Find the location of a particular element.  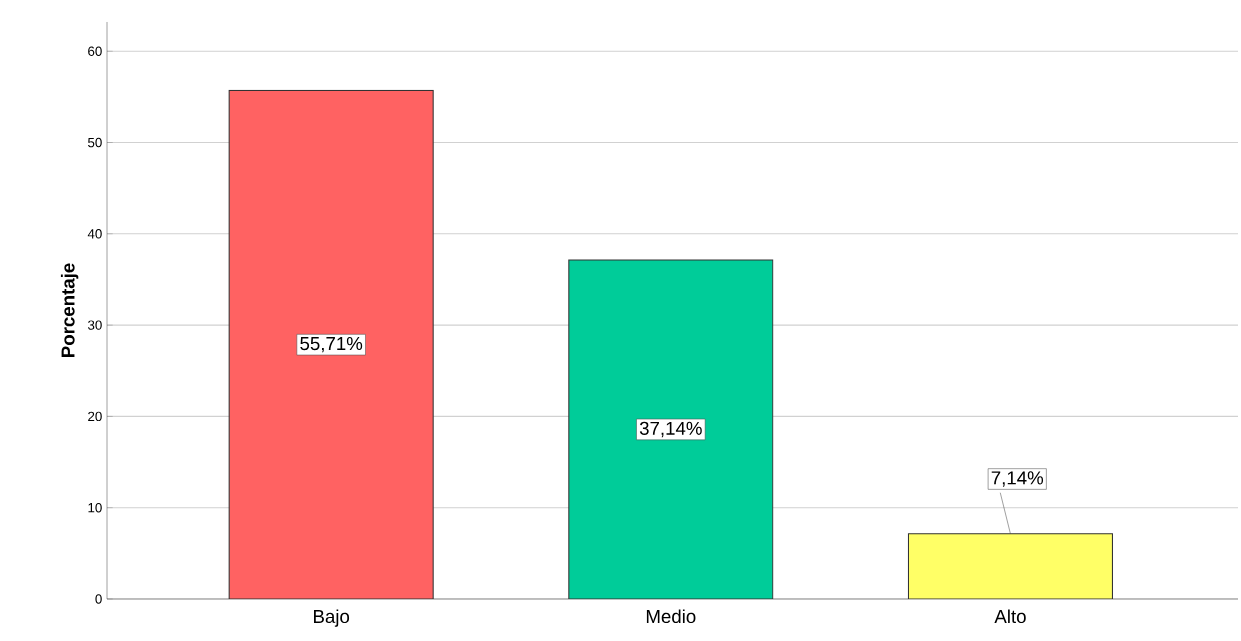

y-tick-label: 20 is located at coordinates (95, 416).